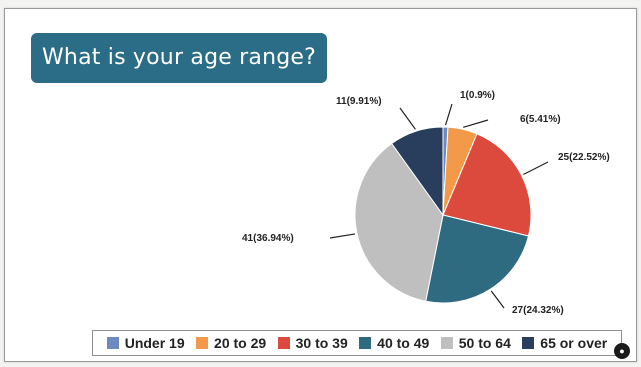 The height and width of the screenshot is (367, 641). I want to click on data-label: 6(5.41%), so click(540, 119).